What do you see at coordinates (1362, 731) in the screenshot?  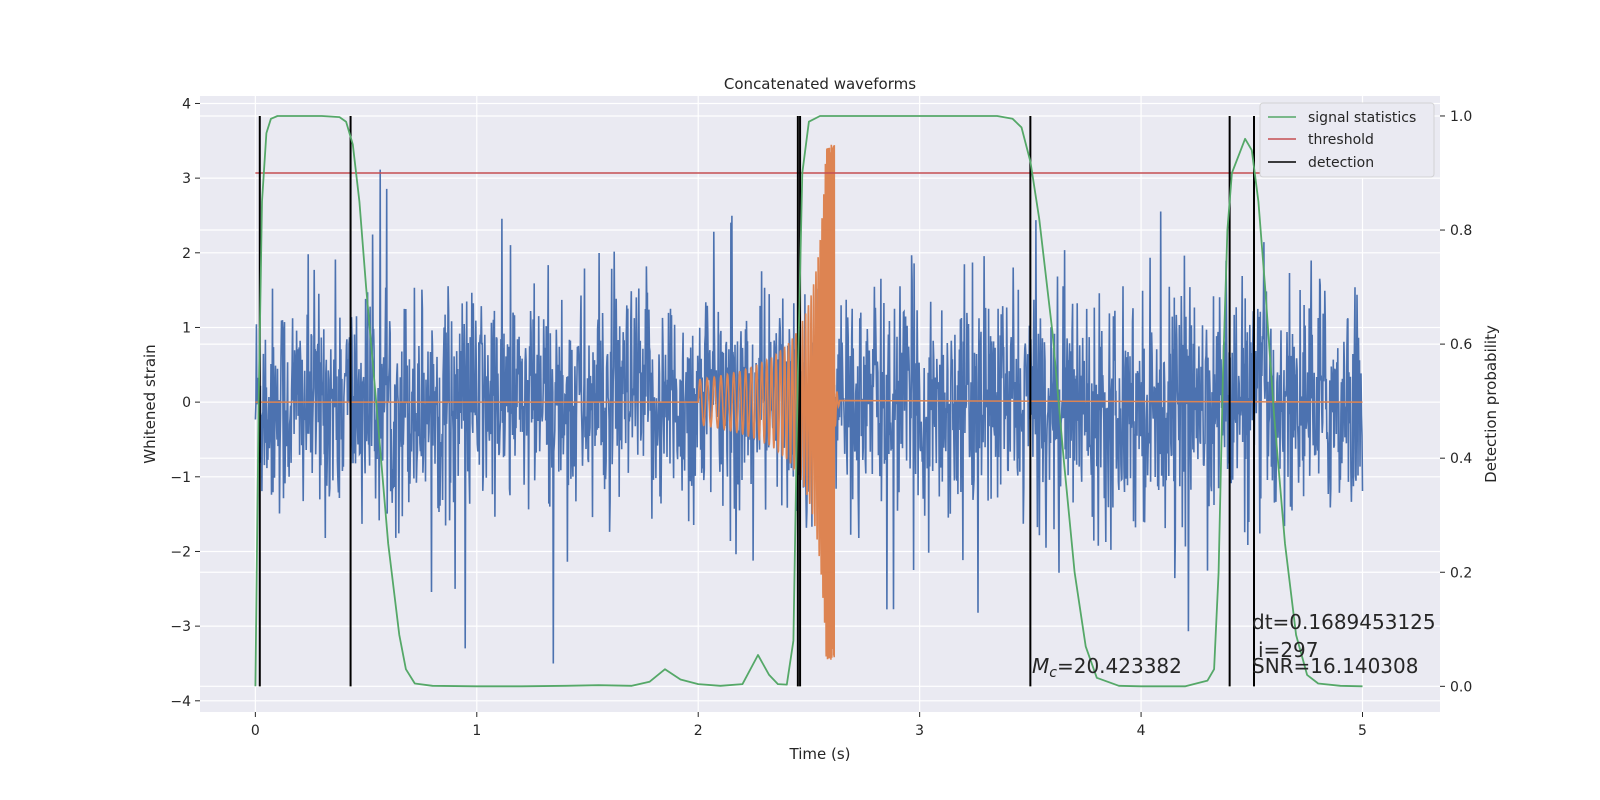 I see `x-tick-label: 5` at bounding box center [1362, 731].